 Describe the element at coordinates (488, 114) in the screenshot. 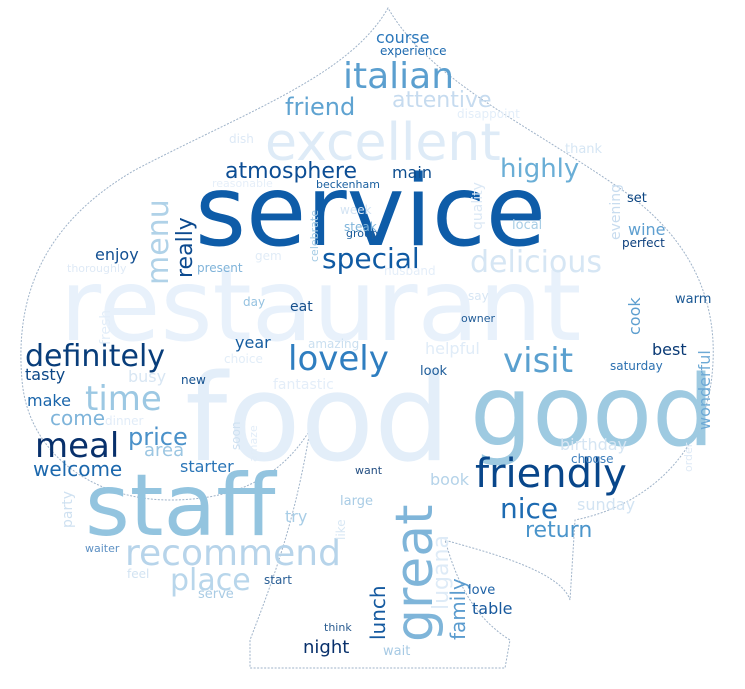

I see `word-disappoint: disappoint` at that location.